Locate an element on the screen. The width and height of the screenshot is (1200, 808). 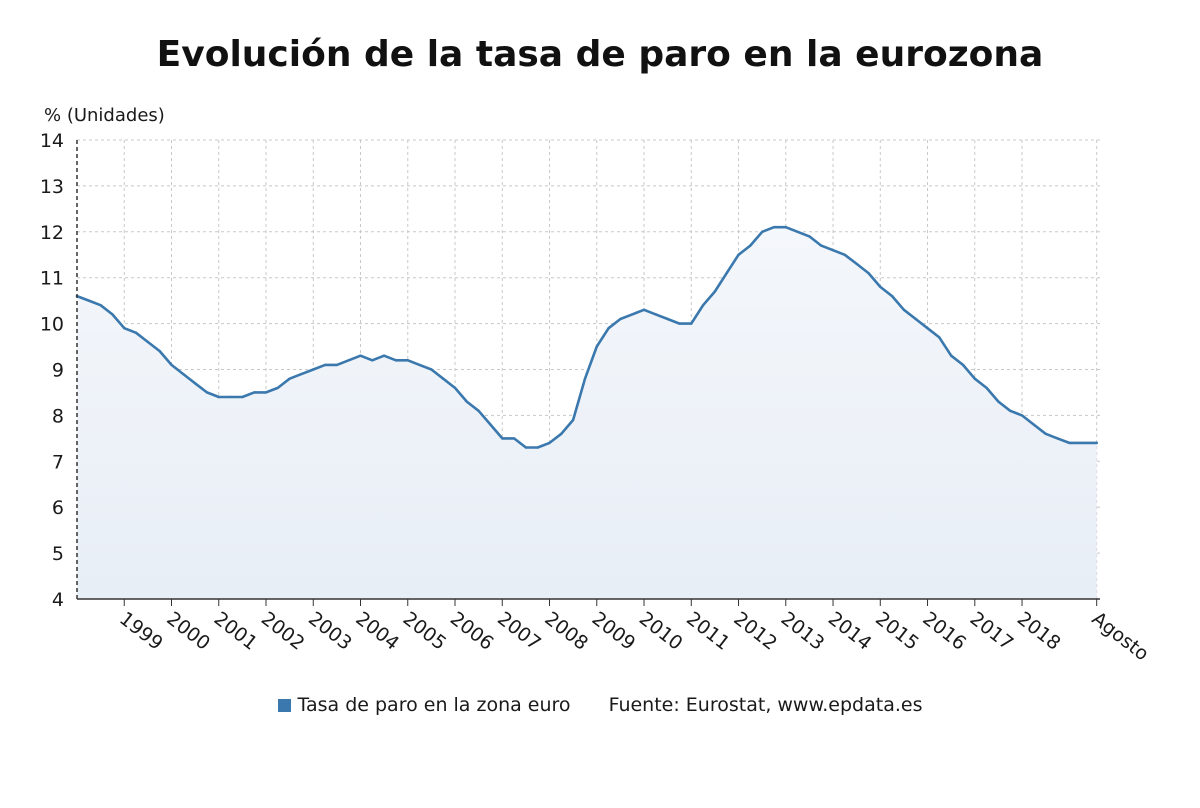
x-tick-label: 2015 is located at coordinates (897, 631).